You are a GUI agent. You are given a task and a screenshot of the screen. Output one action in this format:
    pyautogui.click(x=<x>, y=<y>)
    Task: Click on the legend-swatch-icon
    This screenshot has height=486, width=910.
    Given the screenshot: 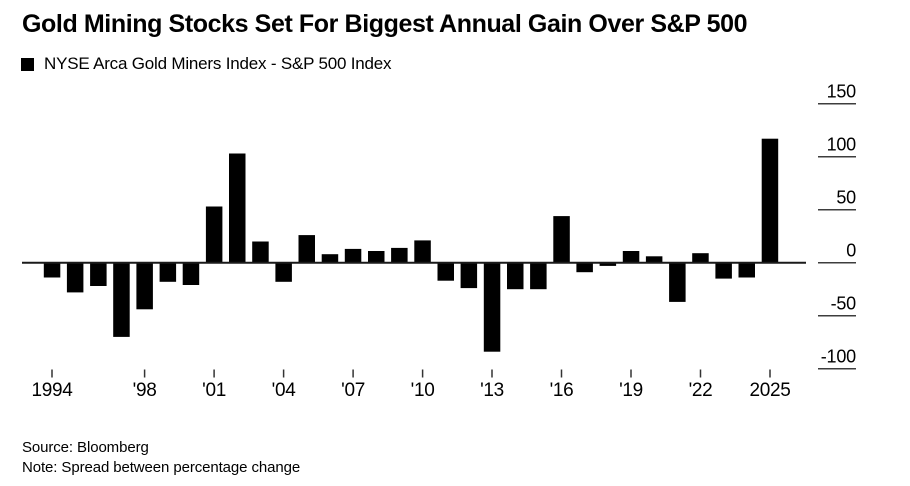 What is the action you would take?
    pyautogui.click(x=27, y=64)
    